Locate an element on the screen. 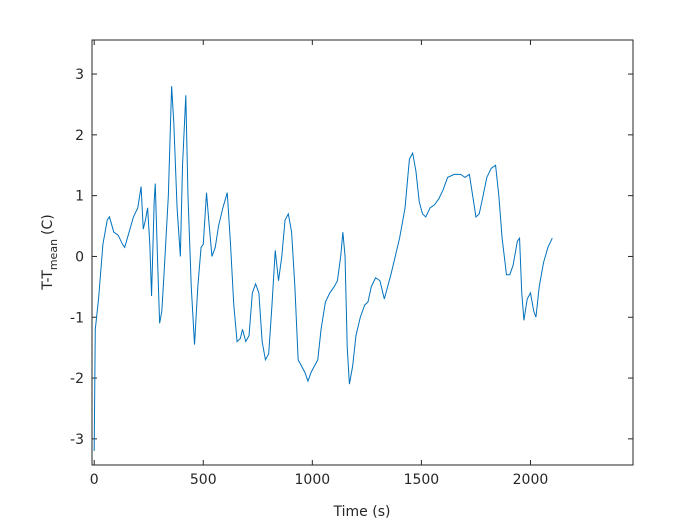  y-axis-label: T-Tmean (C) is located at coordinates (50, 252).